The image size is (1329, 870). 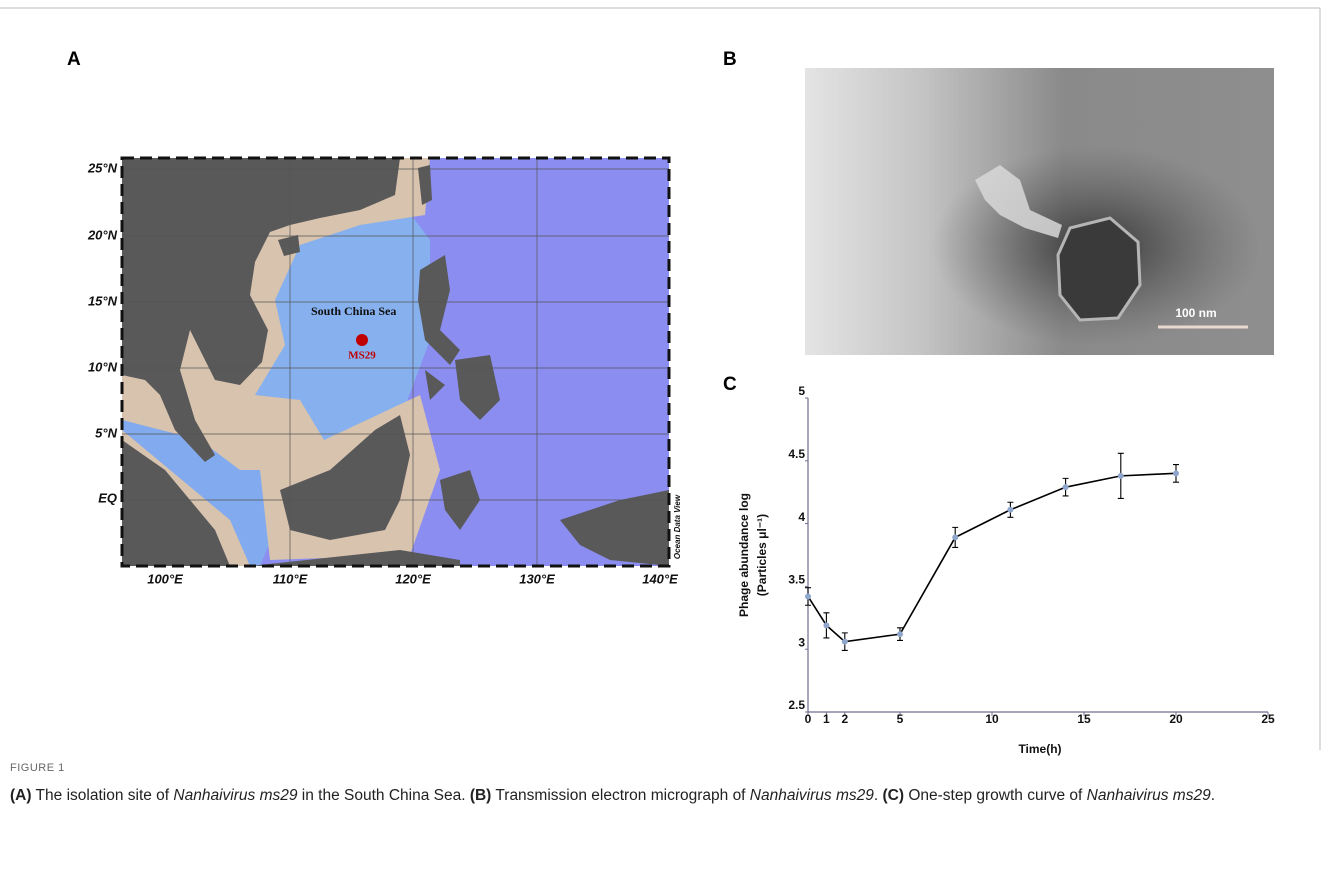 What do you see at coordinates (995, 795) in the screenshot?
I see `caption-part: One-step growth curve of` at bounding box center [995, 795].